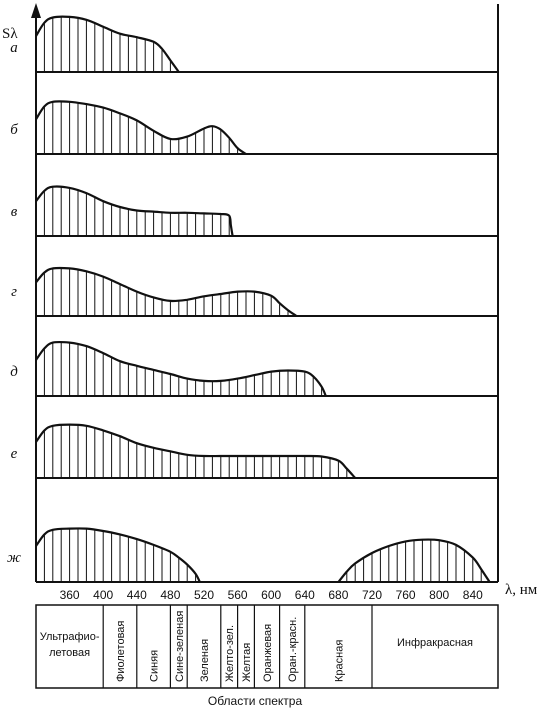  Describe the element at coordinates (170, 595) in the screenshot. I see `x-tick-label: 480` at that location.